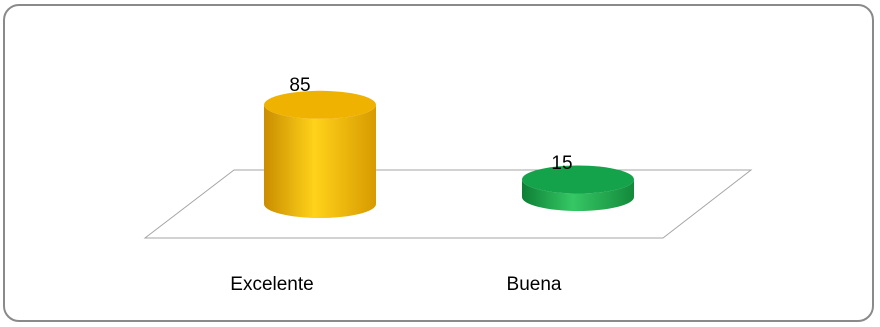  What do you see at coordinates (448, 204) in the screenshot?
I see `floor-plane` at bounding box center [448, 204].